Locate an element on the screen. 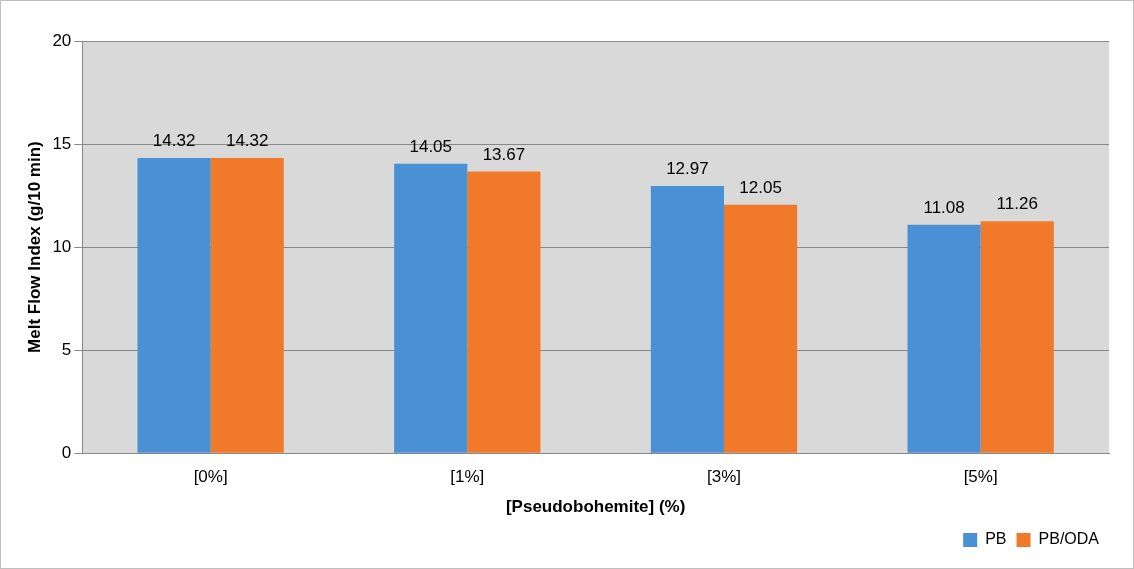 The image size is (1134, 569). data-label: 12.97 is located at coordinates (687, 169).